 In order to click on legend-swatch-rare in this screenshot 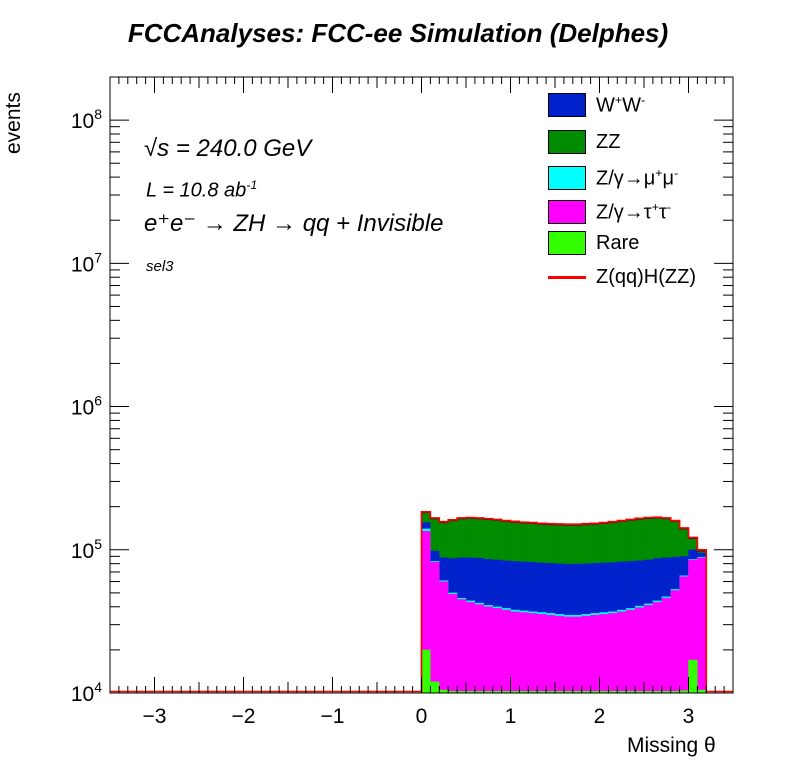, I will do `click(567, 243)`.